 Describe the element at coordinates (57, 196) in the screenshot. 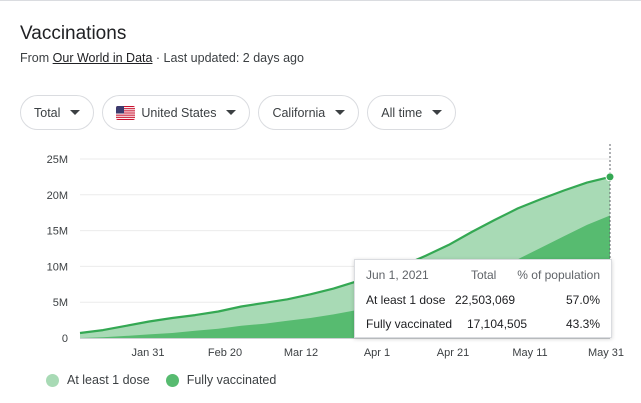

I see `y-tick-label: 20M` at that location.